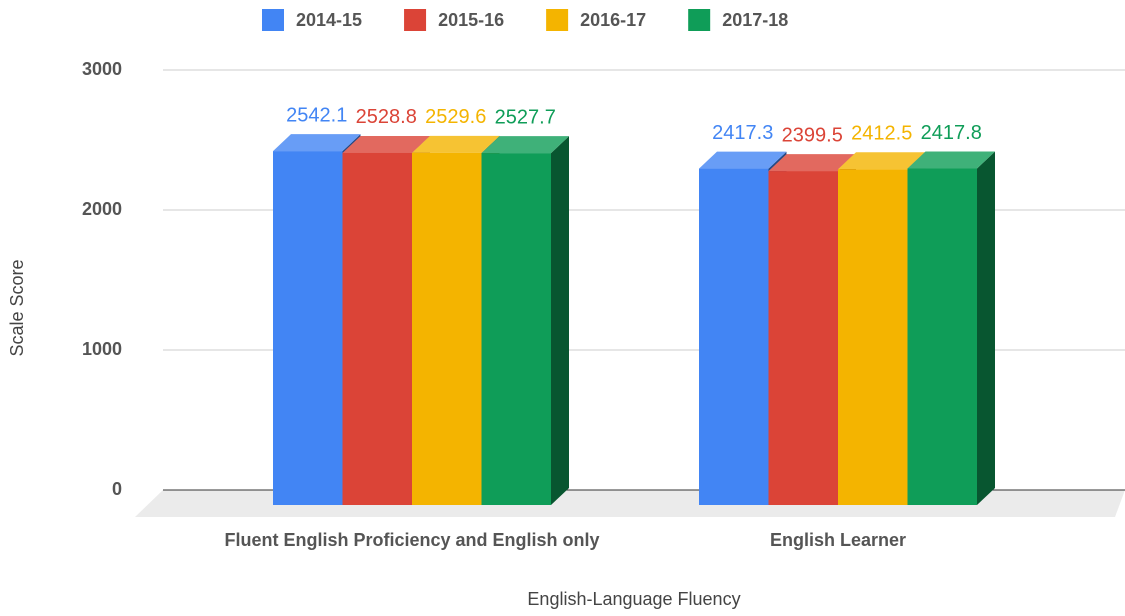  What do you see at coordinates (471, 20) in the screenshot?
I see `legend-label: 2015-16` at bounding box center [471, 20].